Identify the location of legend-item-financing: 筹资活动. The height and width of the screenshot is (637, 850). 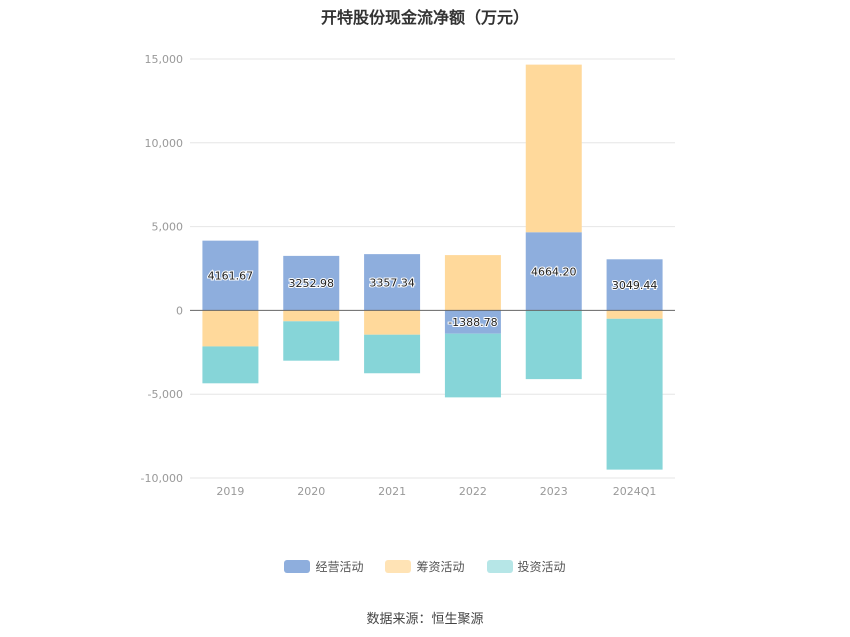
(425, 566).